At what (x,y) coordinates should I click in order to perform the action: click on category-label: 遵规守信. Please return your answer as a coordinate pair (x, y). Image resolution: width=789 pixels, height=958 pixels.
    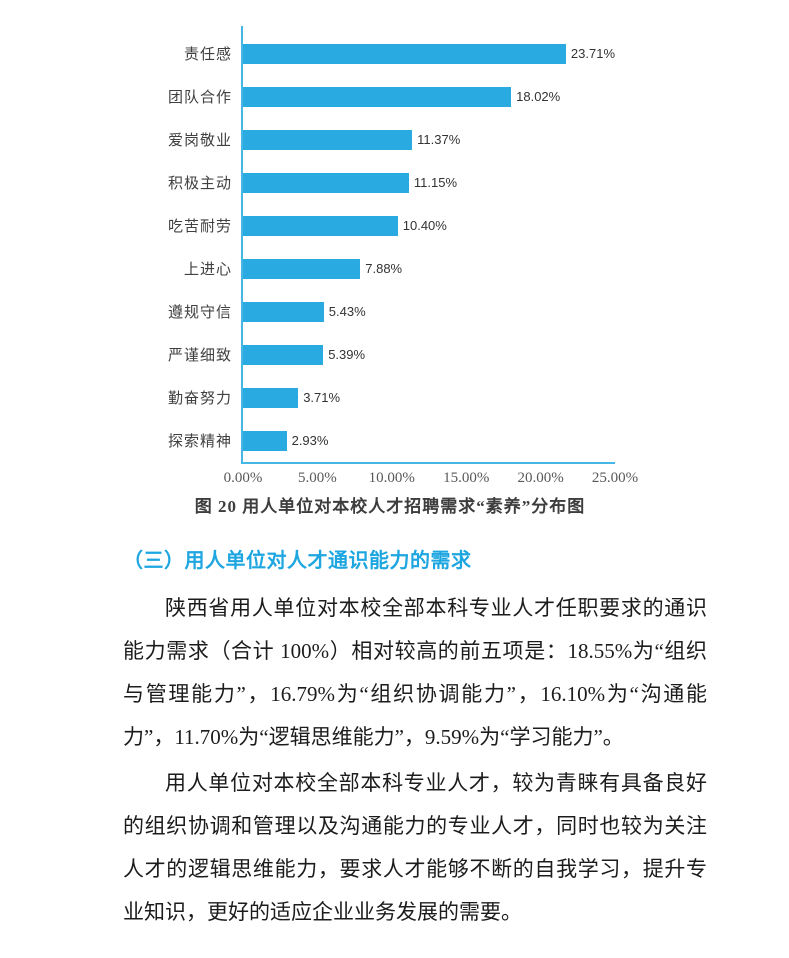
    Looking at the image, I should click on (199, 313).